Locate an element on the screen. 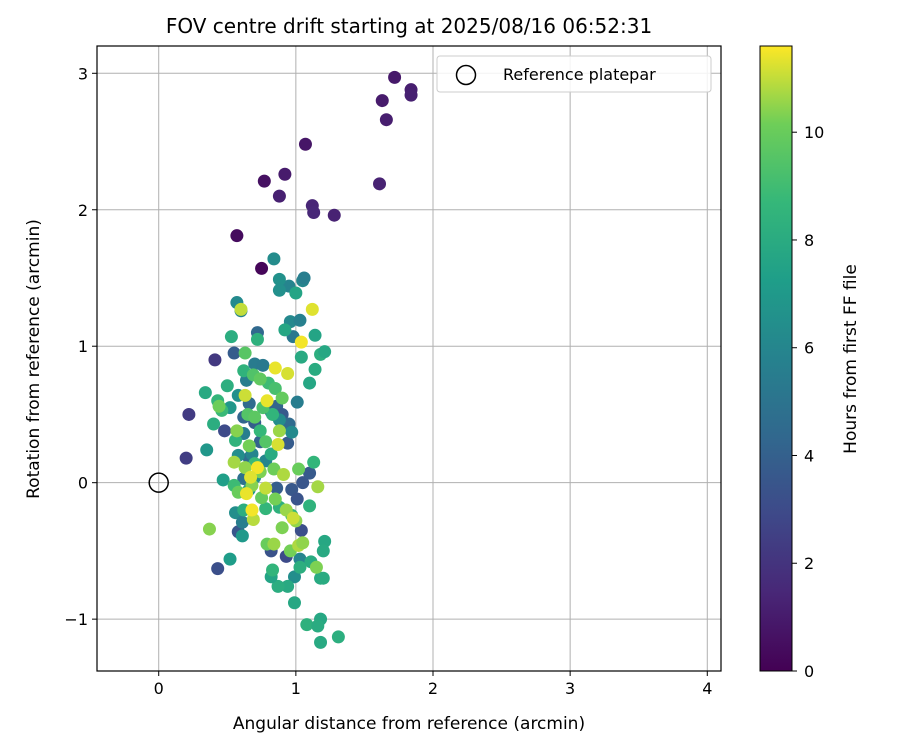 This screenshot has height=750, width=900. legend-box is located at coordinates (574, 74).